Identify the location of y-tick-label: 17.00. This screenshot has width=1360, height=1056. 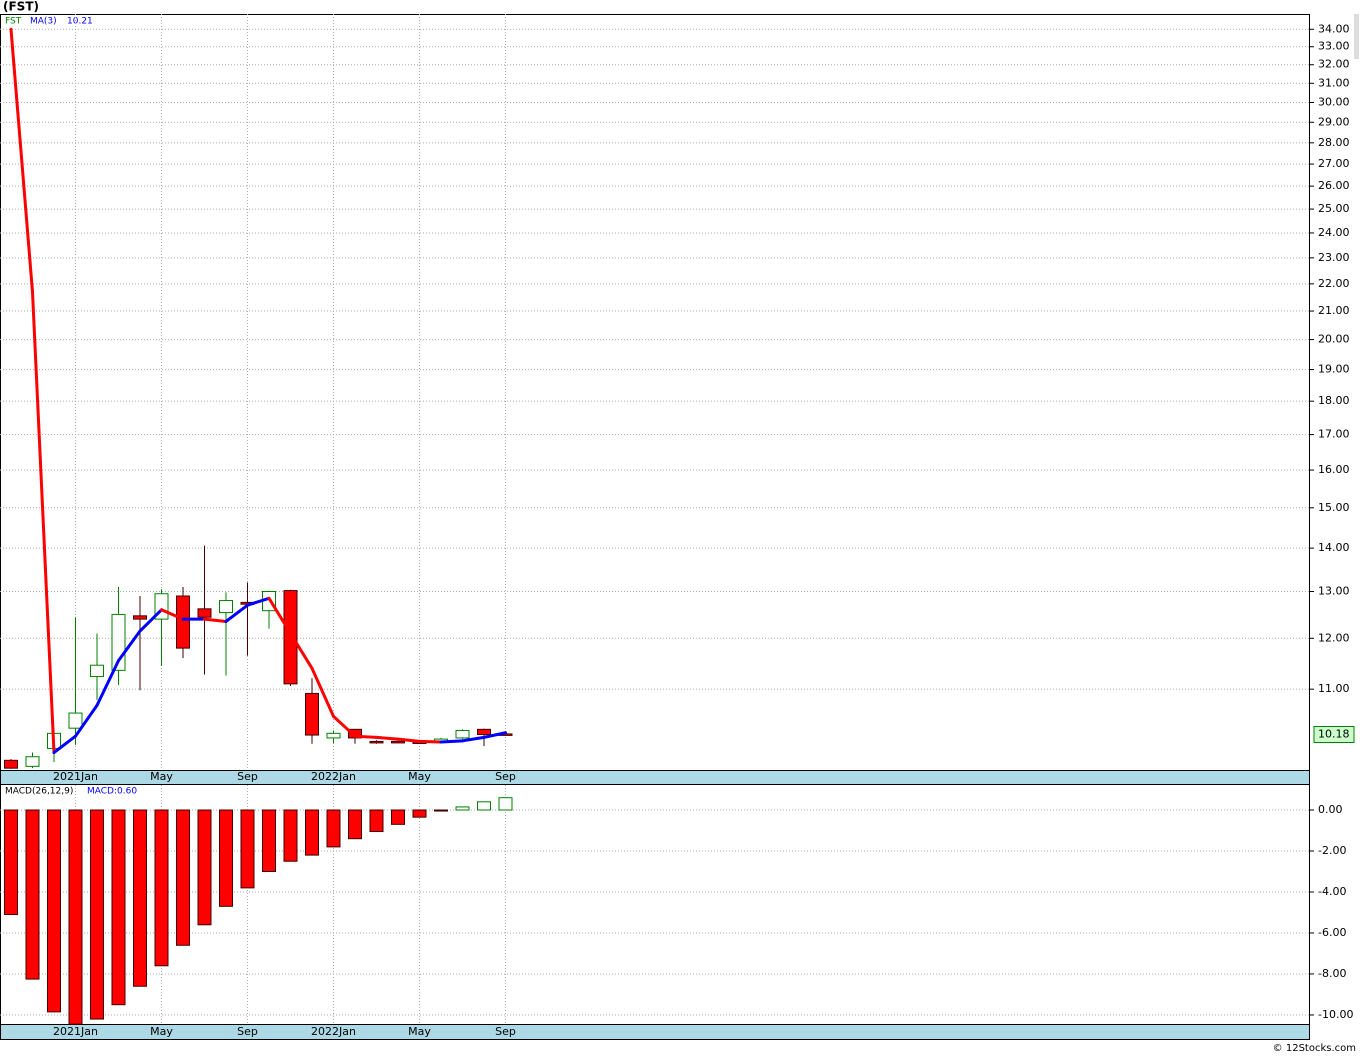
(1334, 434).